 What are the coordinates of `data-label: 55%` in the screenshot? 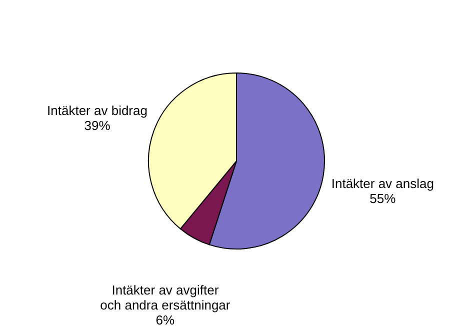 It's located at (383, 198).